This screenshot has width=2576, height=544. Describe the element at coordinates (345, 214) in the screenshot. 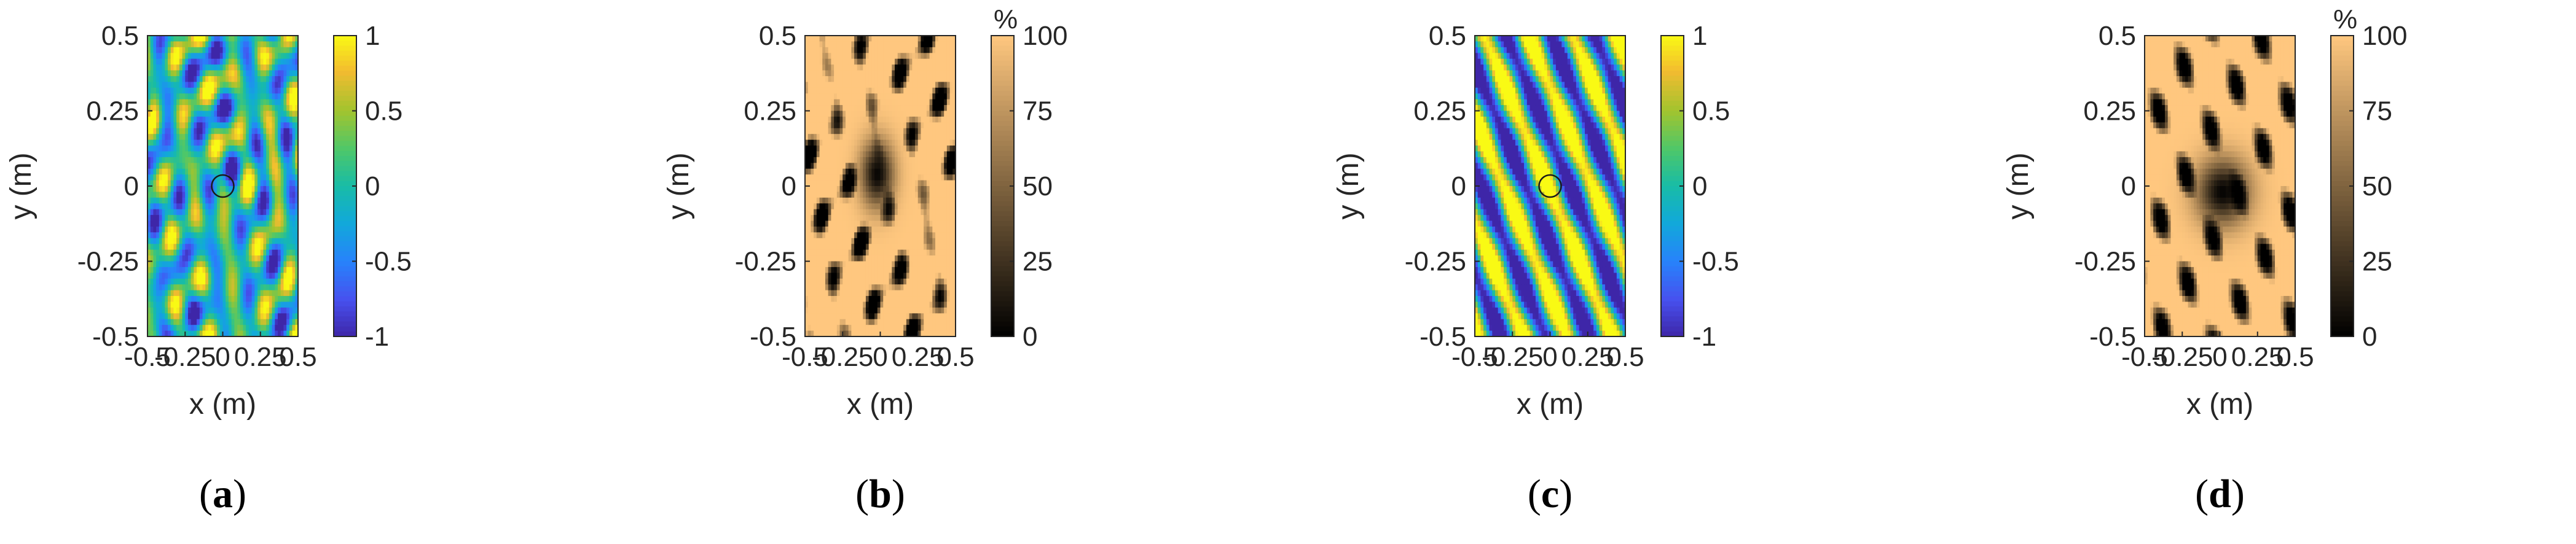

I see `colorbar-segment` at that location.